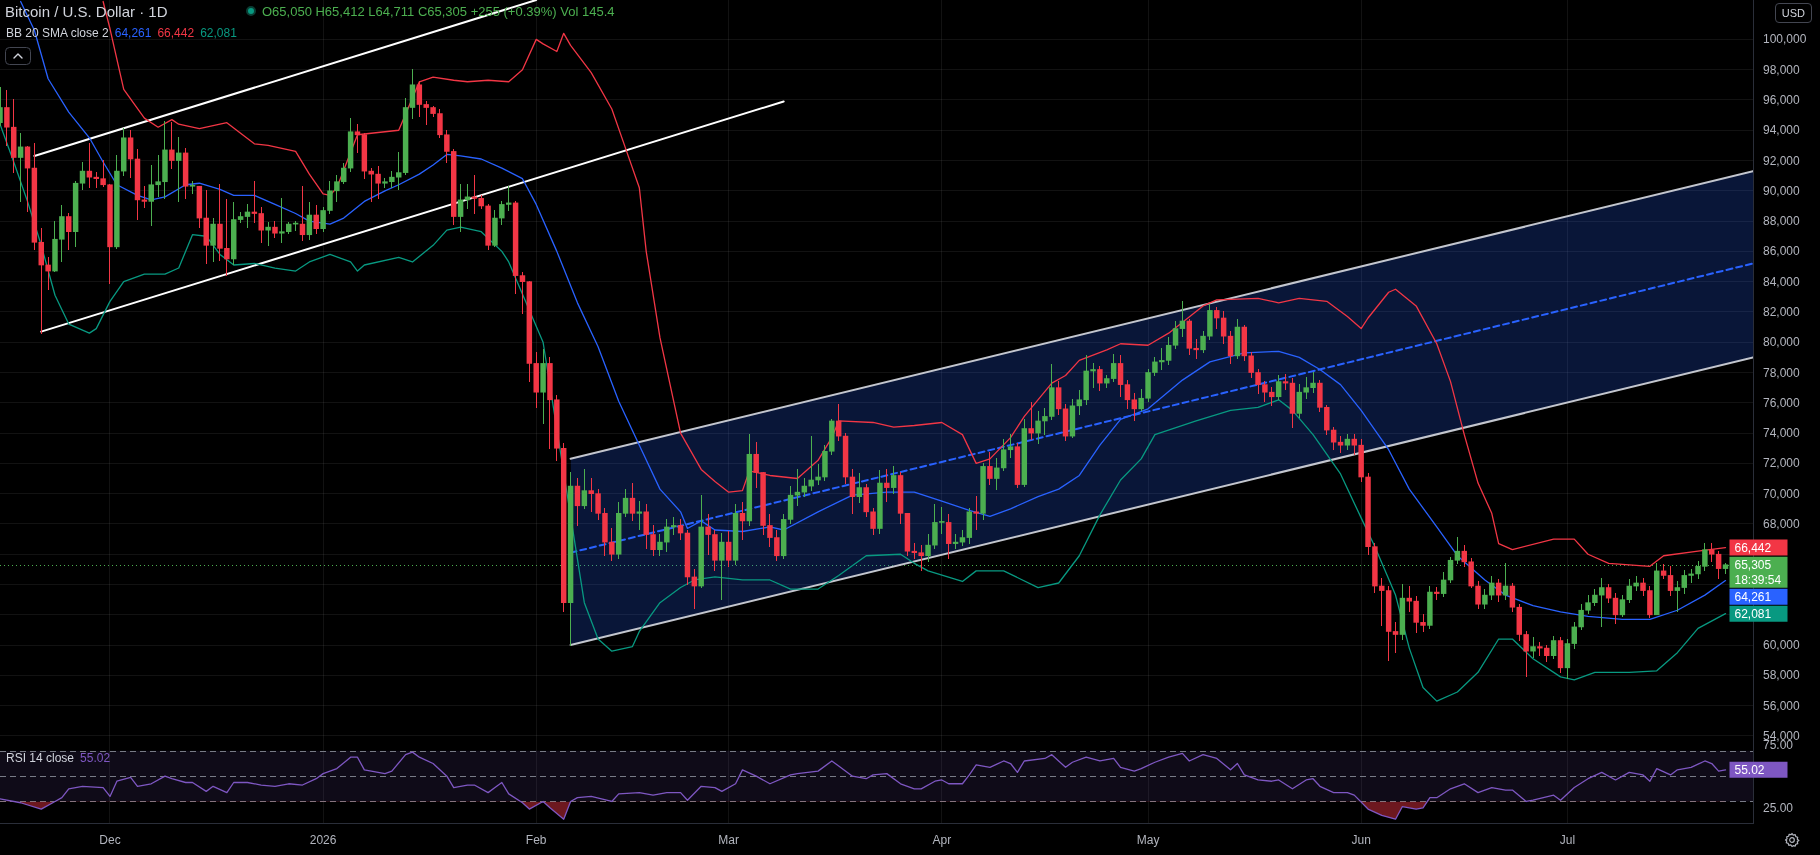  I want to click on text: 66,442, so click(176, 33).